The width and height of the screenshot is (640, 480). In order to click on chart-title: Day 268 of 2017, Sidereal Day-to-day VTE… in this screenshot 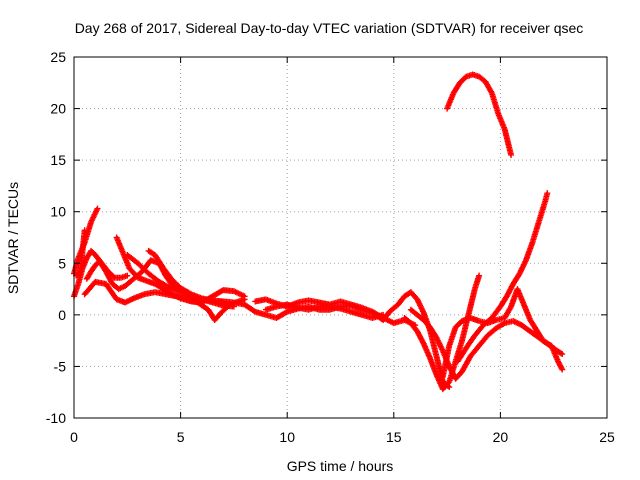, I will do `click(329, 28)`.